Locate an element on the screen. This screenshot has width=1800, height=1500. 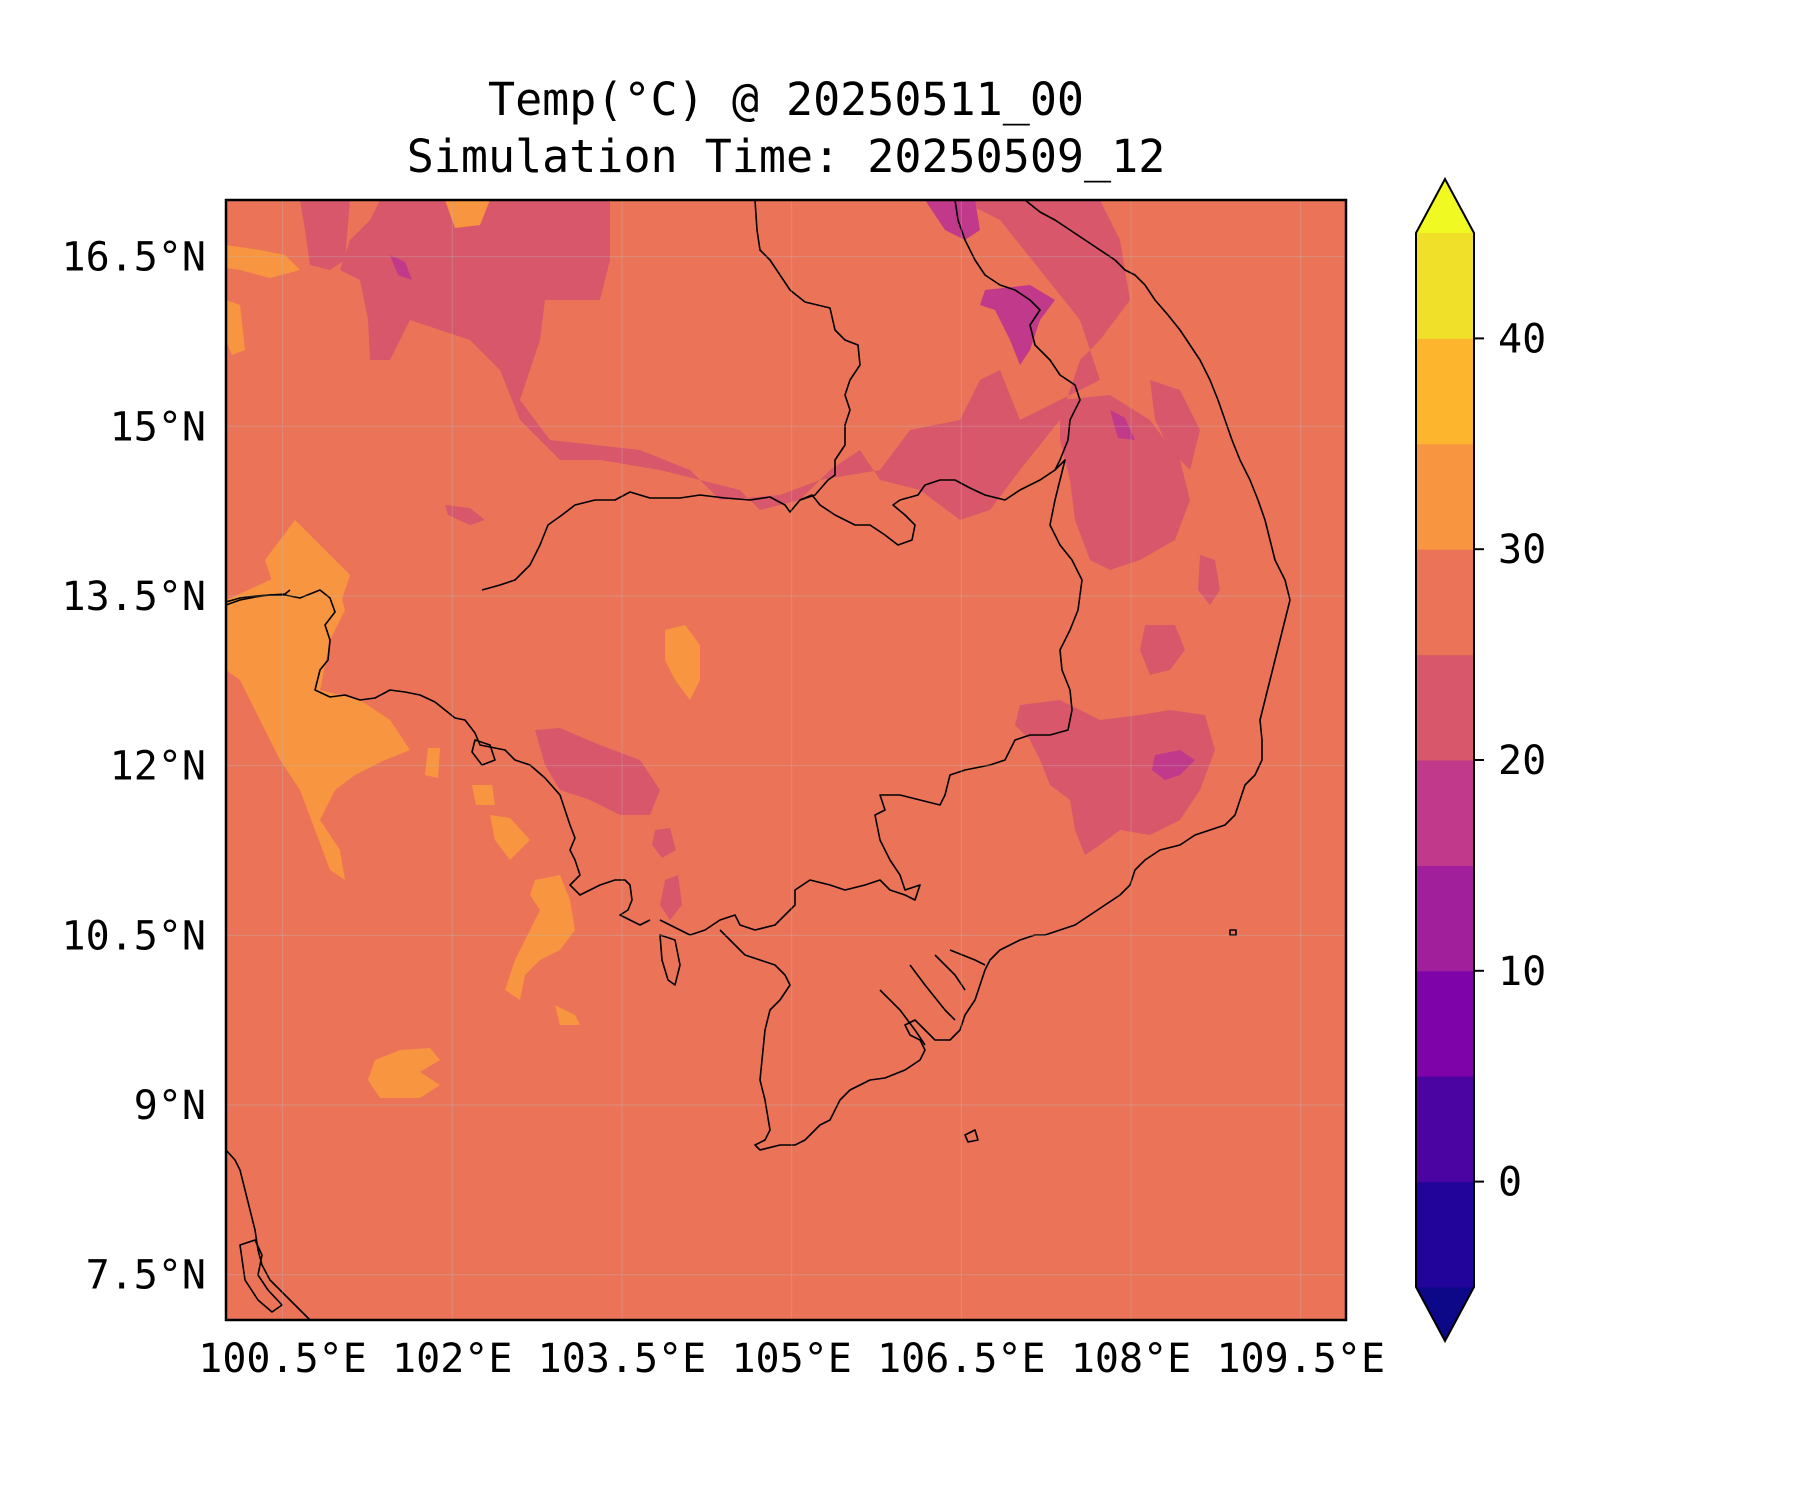
y-tick-label: 7.5°N is located at coordinates (146, 1276).